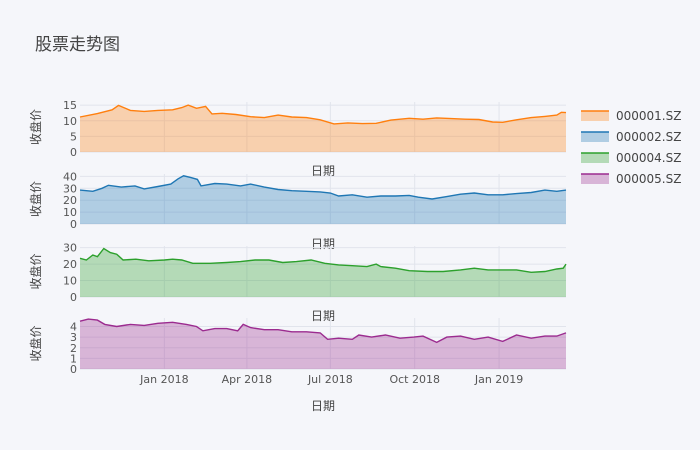 This screenshot has height=450, width=700. Describe the element at coordinates (323, 331) in the screenshot. I see `series-line-000005.SZ` at that location.